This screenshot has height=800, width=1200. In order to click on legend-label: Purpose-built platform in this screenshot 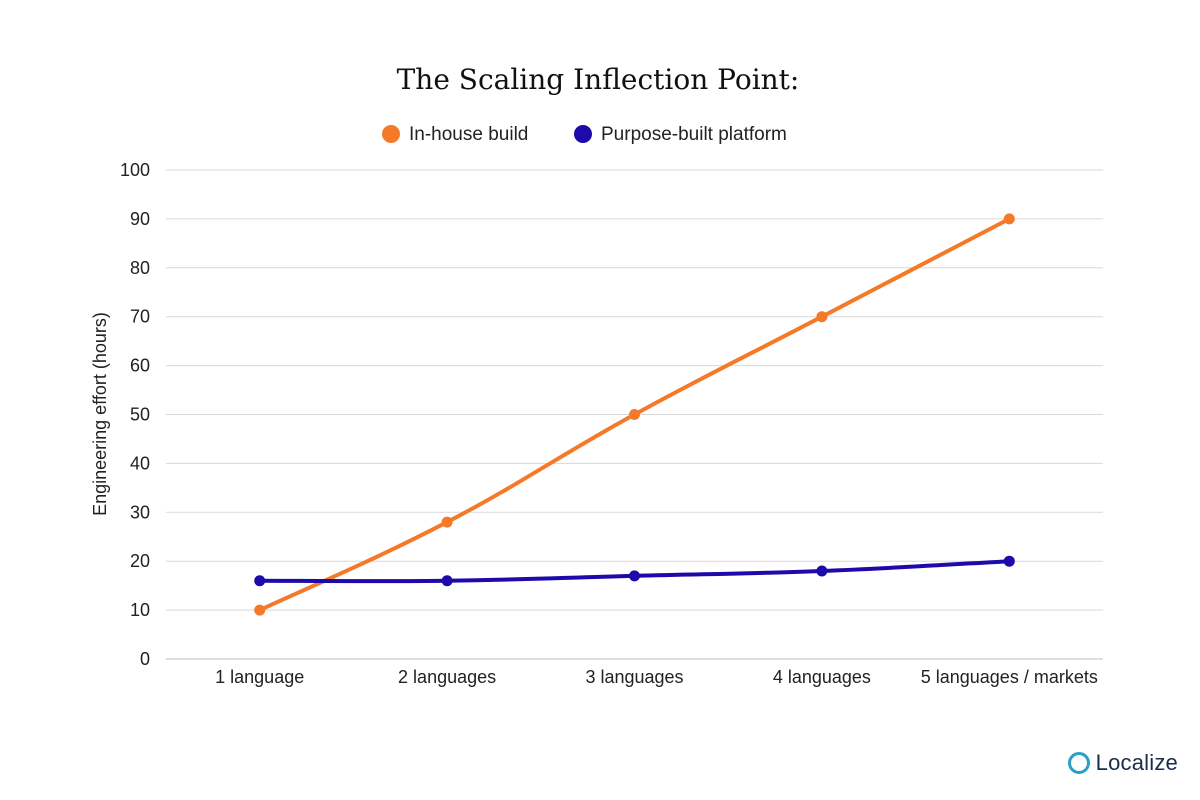, I will do `click(694, 134)`.